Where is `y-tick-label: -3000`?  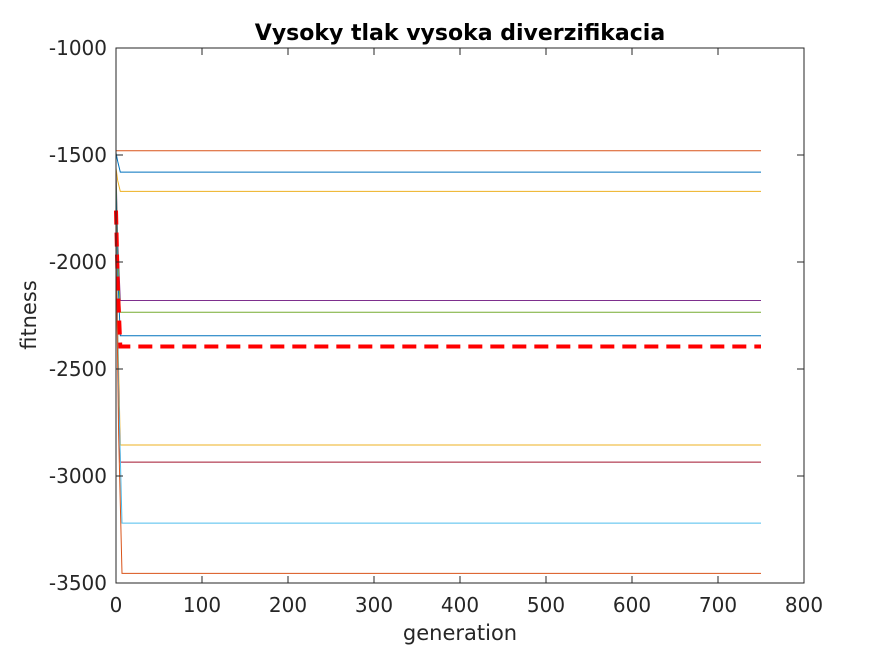
y-tick-label: -3000 is located at coordinates (78, 476).